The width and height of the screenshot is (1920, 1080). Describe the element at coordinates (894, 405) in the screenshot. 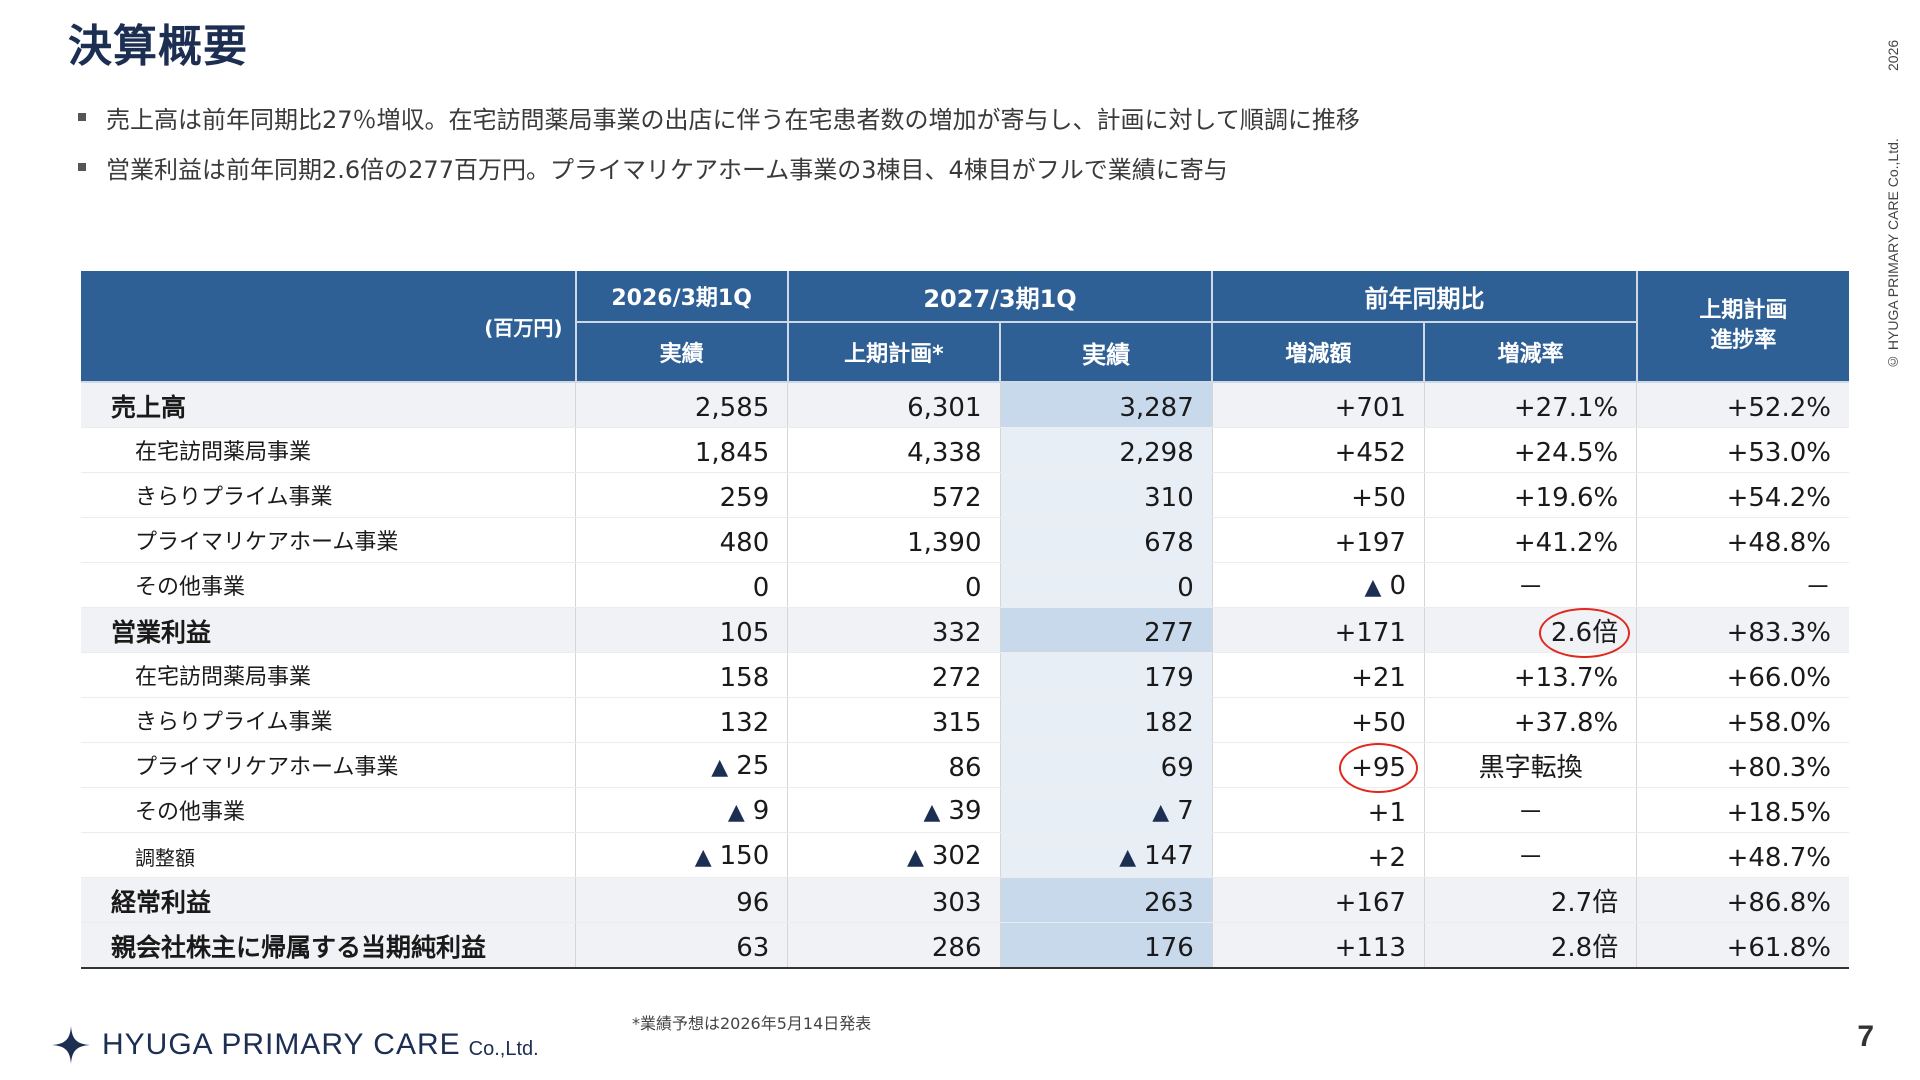

I see `cell-plan: 6,301` at that location.